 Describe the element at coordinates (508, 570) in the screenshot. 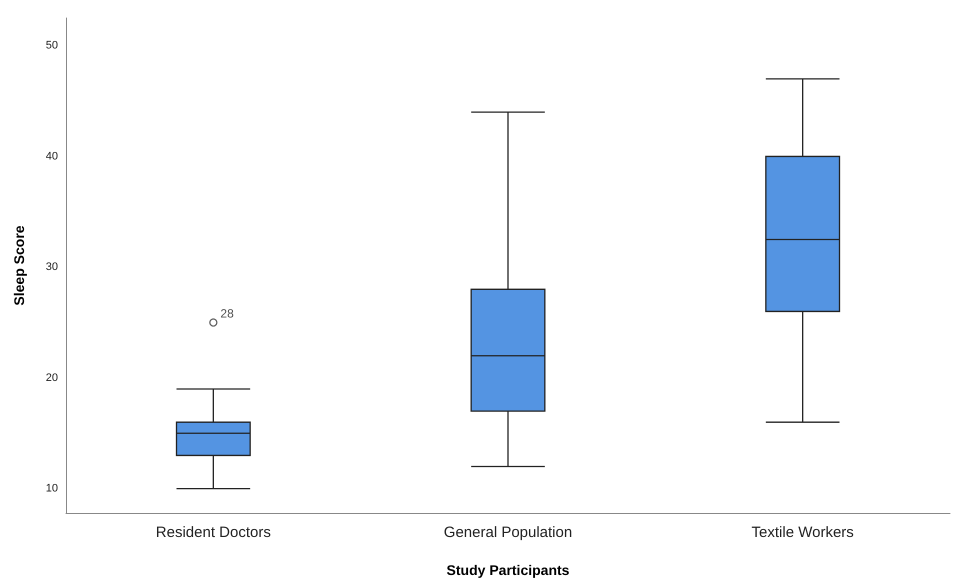

I see `x-axis-title: Study Participants` at that location.